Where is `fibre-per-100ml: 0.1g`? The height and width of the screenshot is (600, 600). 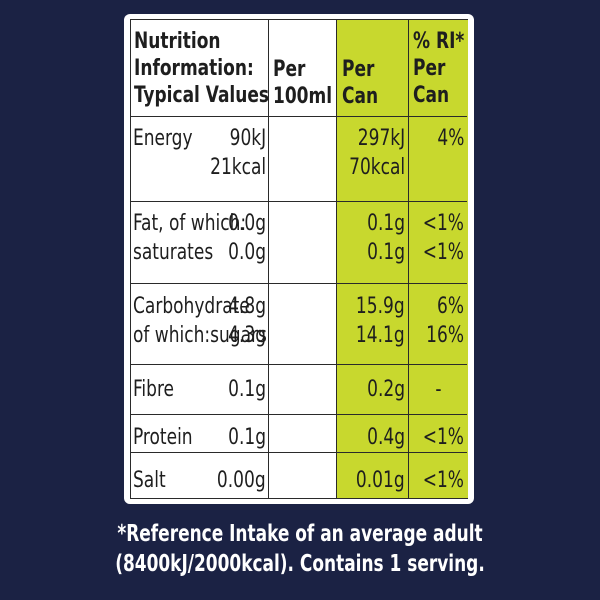
fibre-per-100ml: 0.1g is located at coordinates (247, 389).